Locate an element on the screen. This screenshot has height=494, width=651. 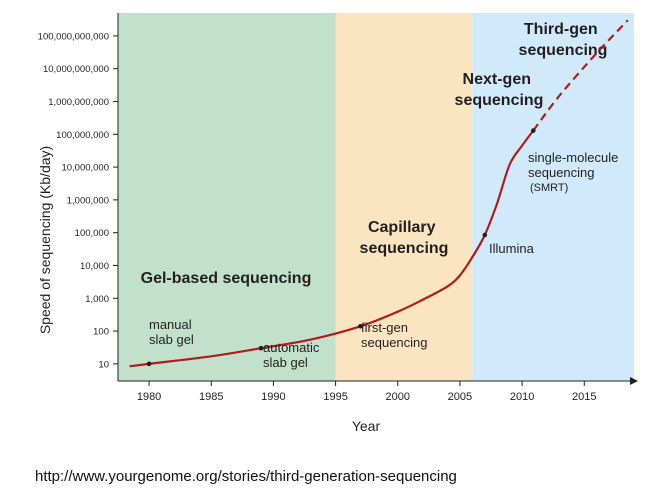
annotation-manual-slab-gel: manual slab gel is located at coordinates (172, 332).